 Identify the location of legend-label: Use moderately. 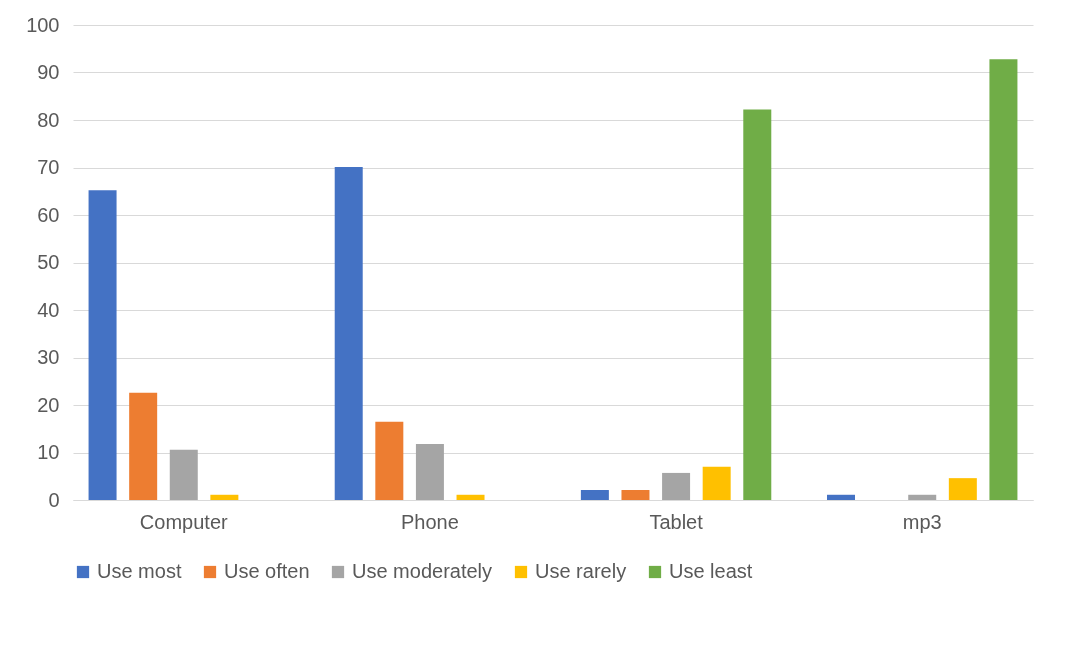
(422, 571).